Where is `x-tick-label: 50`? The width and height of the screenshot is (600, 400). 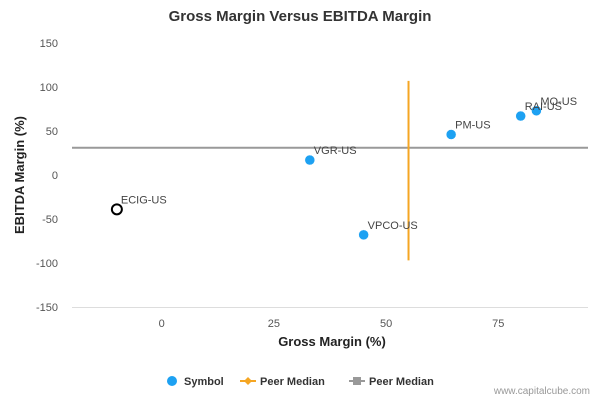 x-tick-label: 50 is located at coordinates (386, 324).